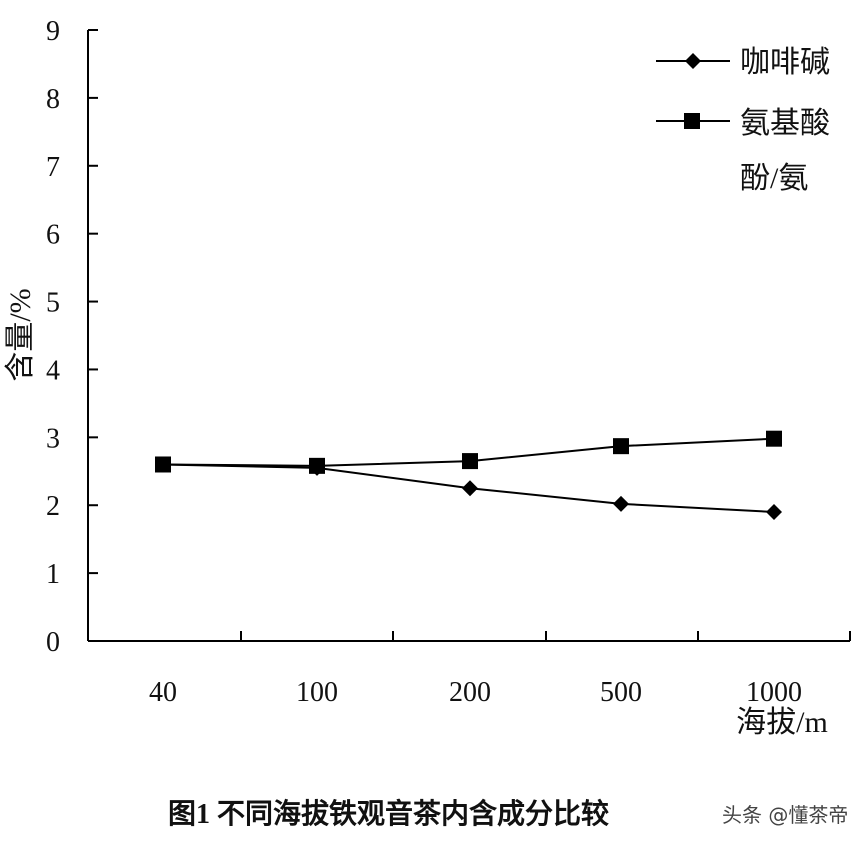  I want to click on y-tick-label: 3, so click(53, 438).